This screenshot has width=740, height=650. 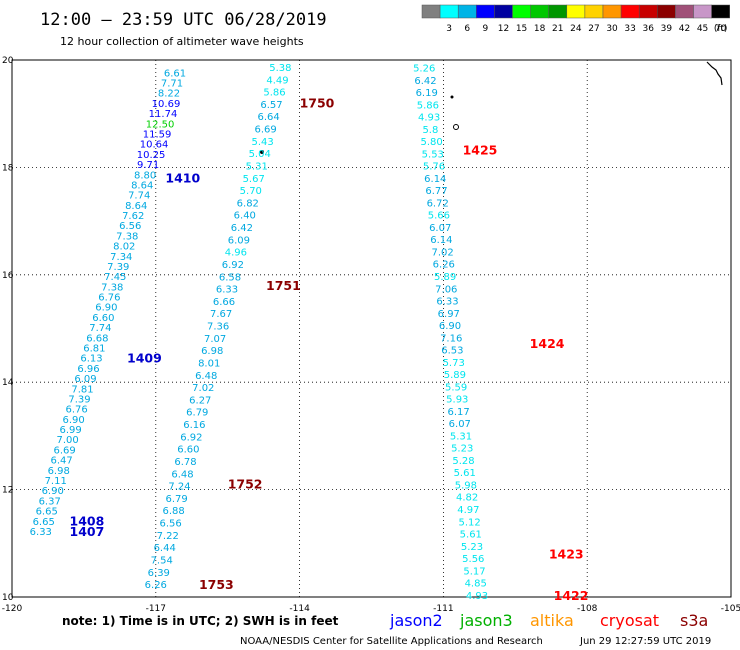 I want to click on wave-height-value: 6.26, so click(x=444, y=265).